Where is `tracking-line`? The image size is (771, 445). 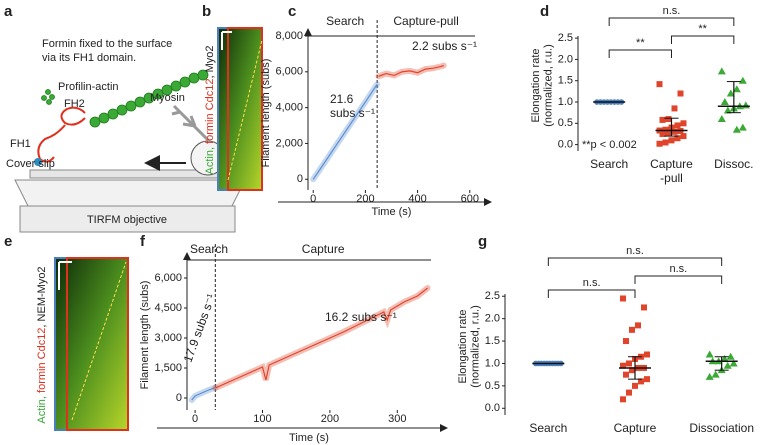
tracking-line is located at coordinates (245, 110).